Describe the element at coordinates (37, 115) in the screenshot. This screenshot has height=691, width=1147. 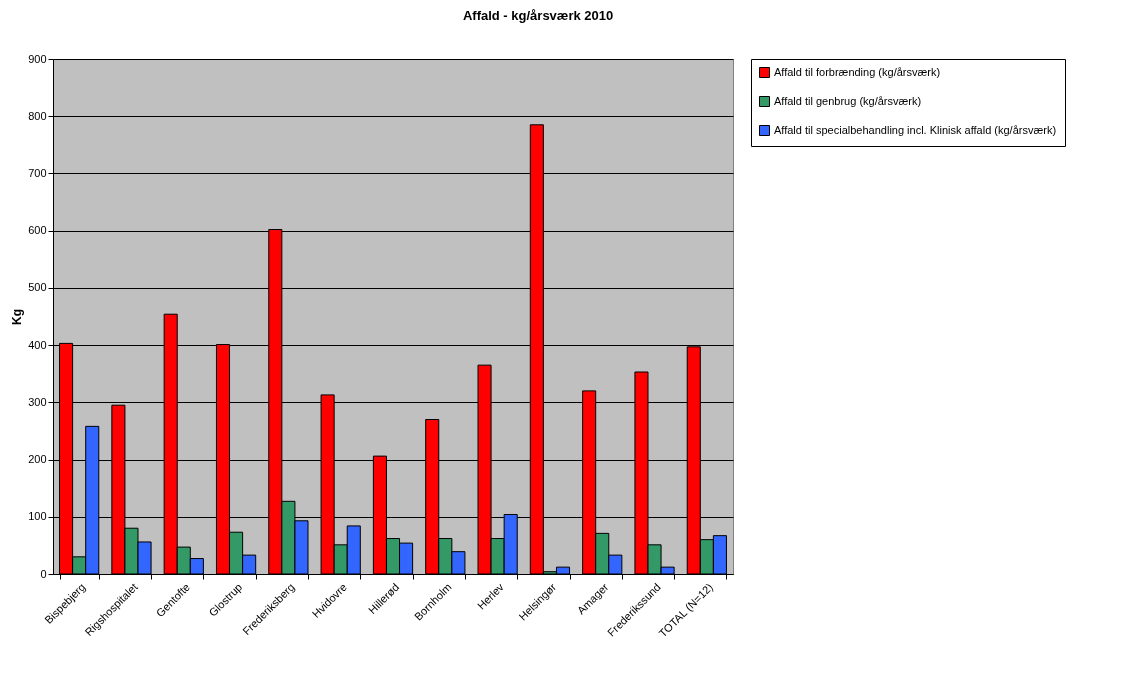
I see `y-tick-label: 800` at that location.